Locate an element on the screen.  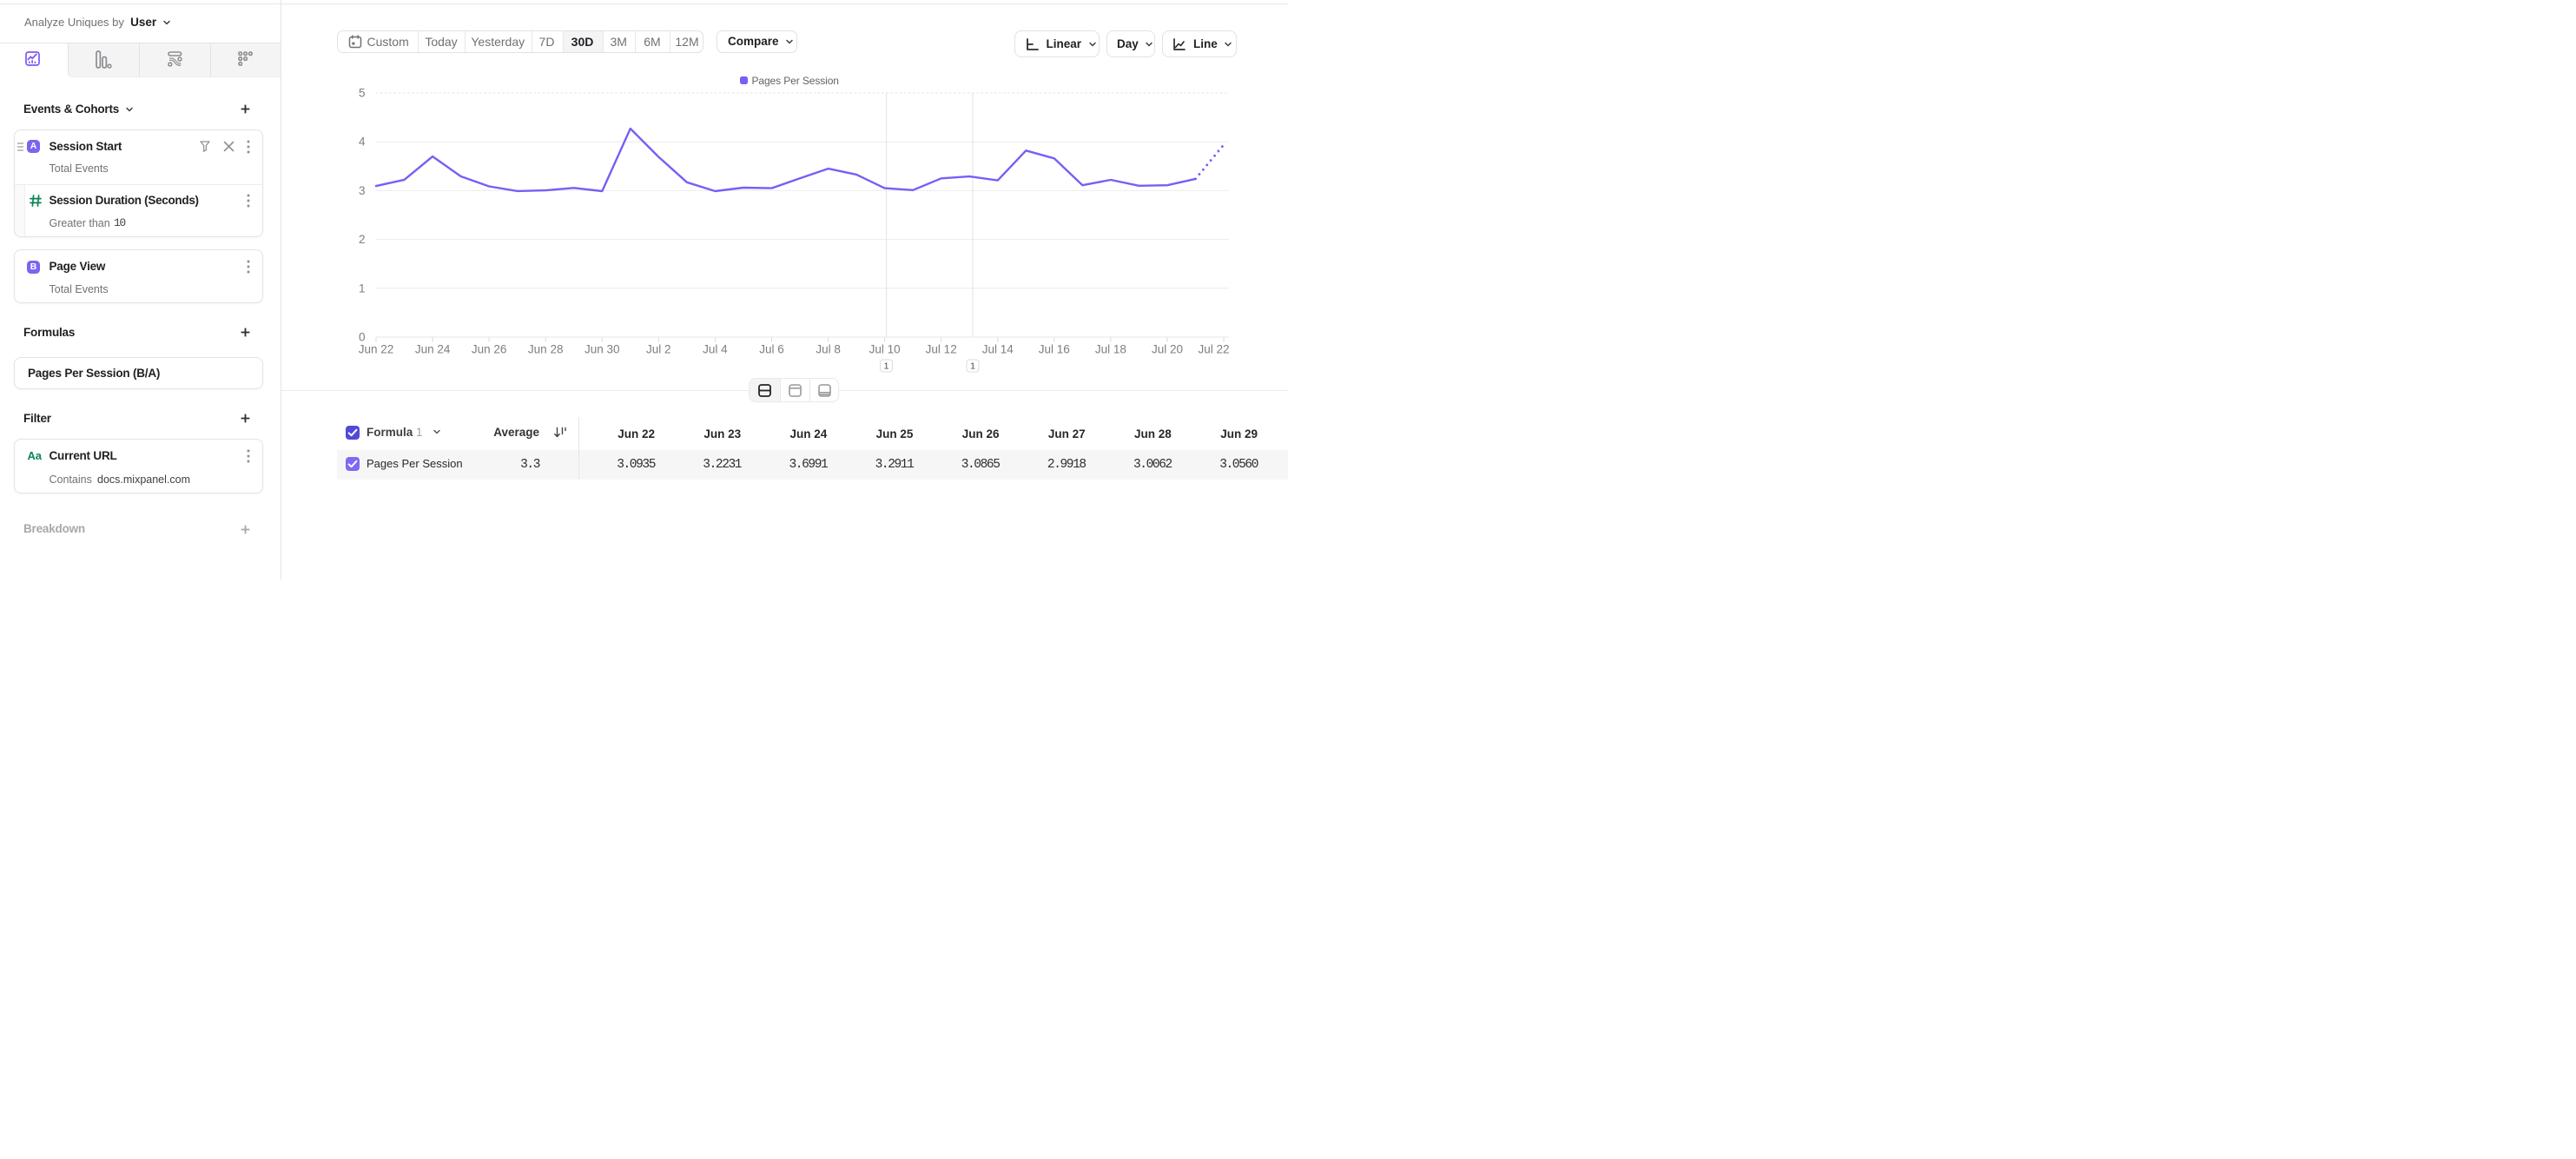
svg-text: Jul 6 is located at coordinates (772, 349).